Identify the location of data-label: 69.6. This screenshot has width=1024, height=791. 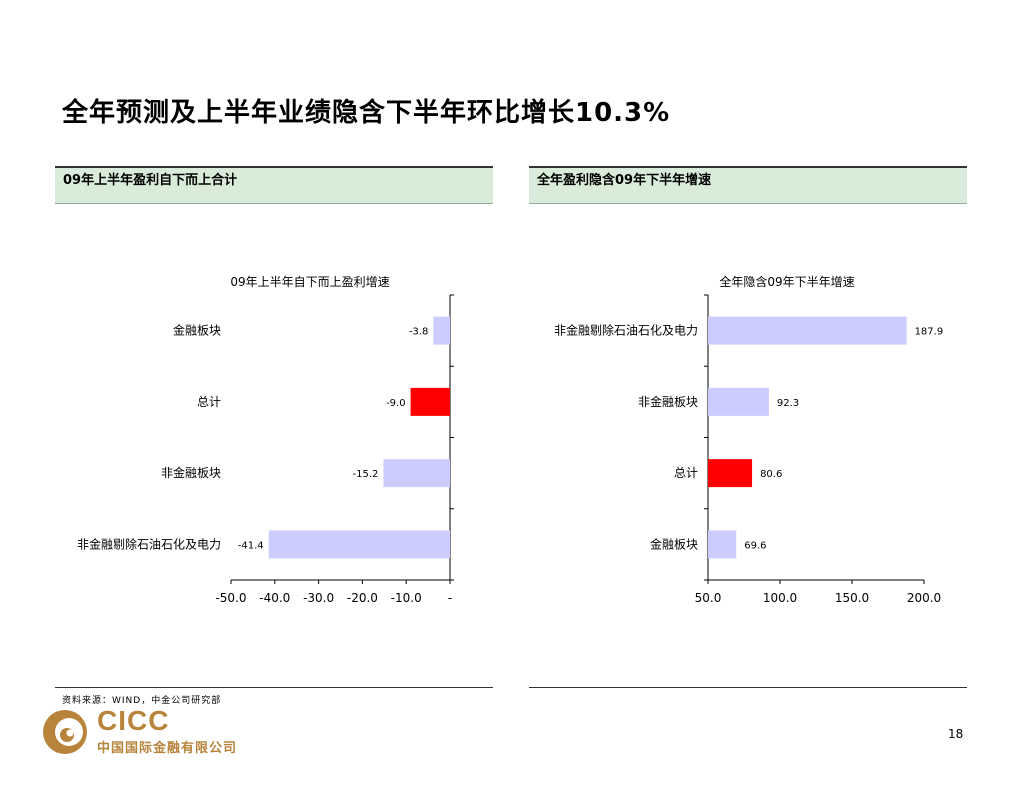
(755, 545).